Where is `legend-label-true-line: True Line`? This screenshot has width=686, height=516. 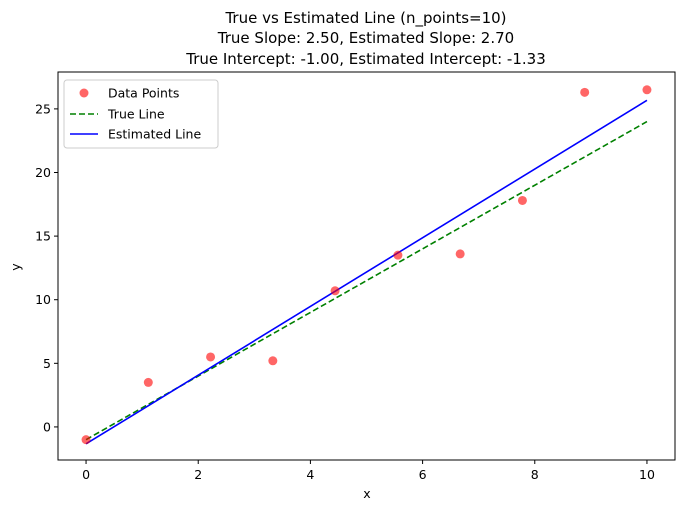 legend-label-true-line: True Line is located at coordinates (136, 114).